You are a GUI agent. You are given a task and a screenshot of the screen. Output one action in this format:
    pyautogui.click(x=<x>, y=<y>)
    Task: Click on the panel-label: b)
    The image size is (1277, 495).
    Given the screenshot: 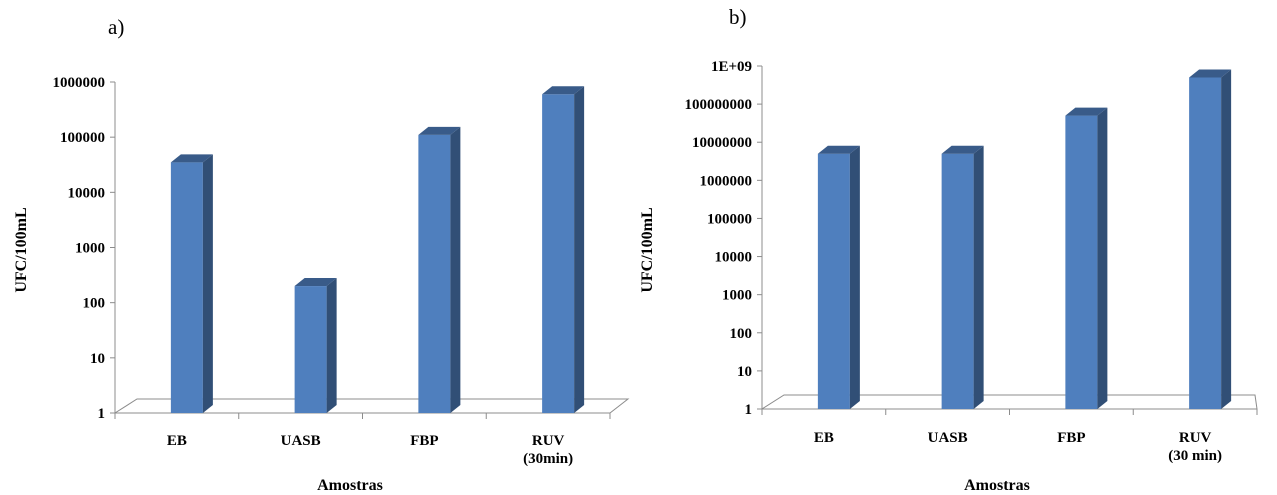 What is the action you would take?
    pyautogui.click(x=738, y=17)
    